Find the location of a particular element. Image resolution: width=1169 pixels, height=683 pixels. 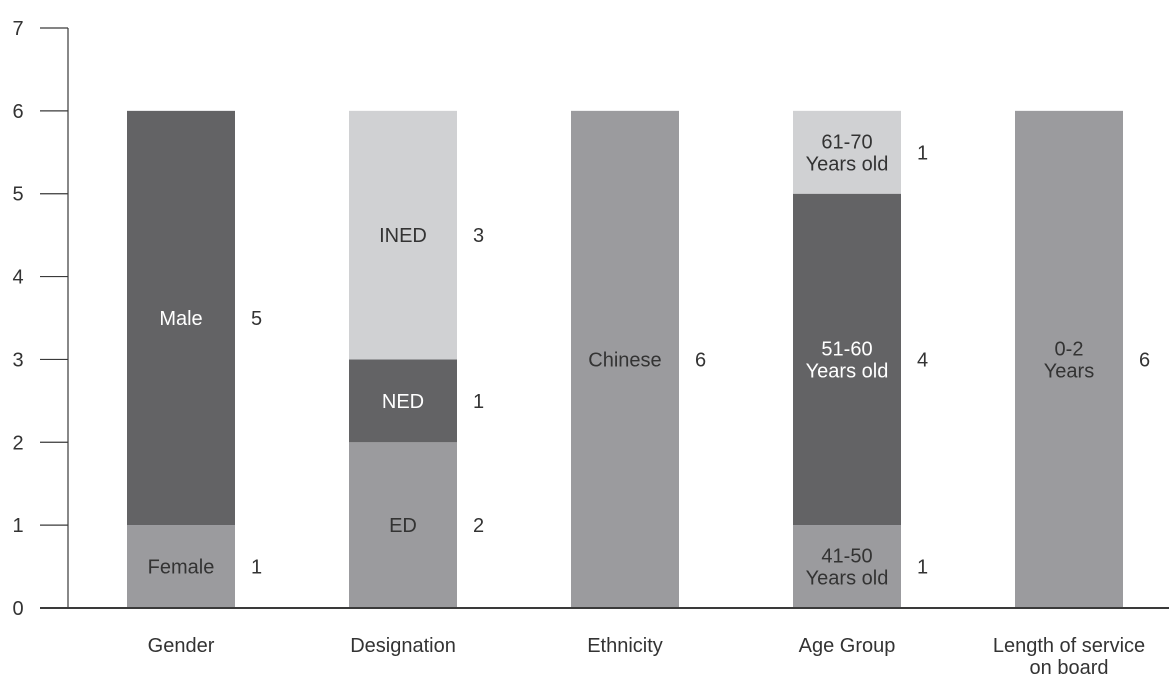

x-category-label-line: Gender is located at coordinates (181, 646).